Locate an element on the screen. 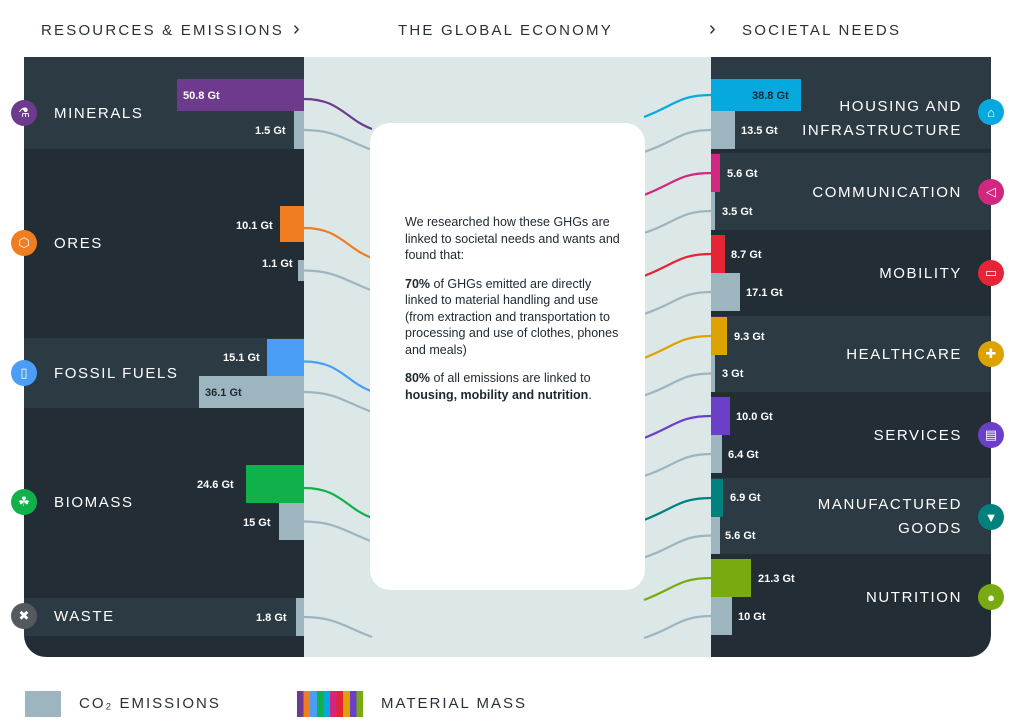  material-value: 5.6 Gt is located at coordinates (742, 174).